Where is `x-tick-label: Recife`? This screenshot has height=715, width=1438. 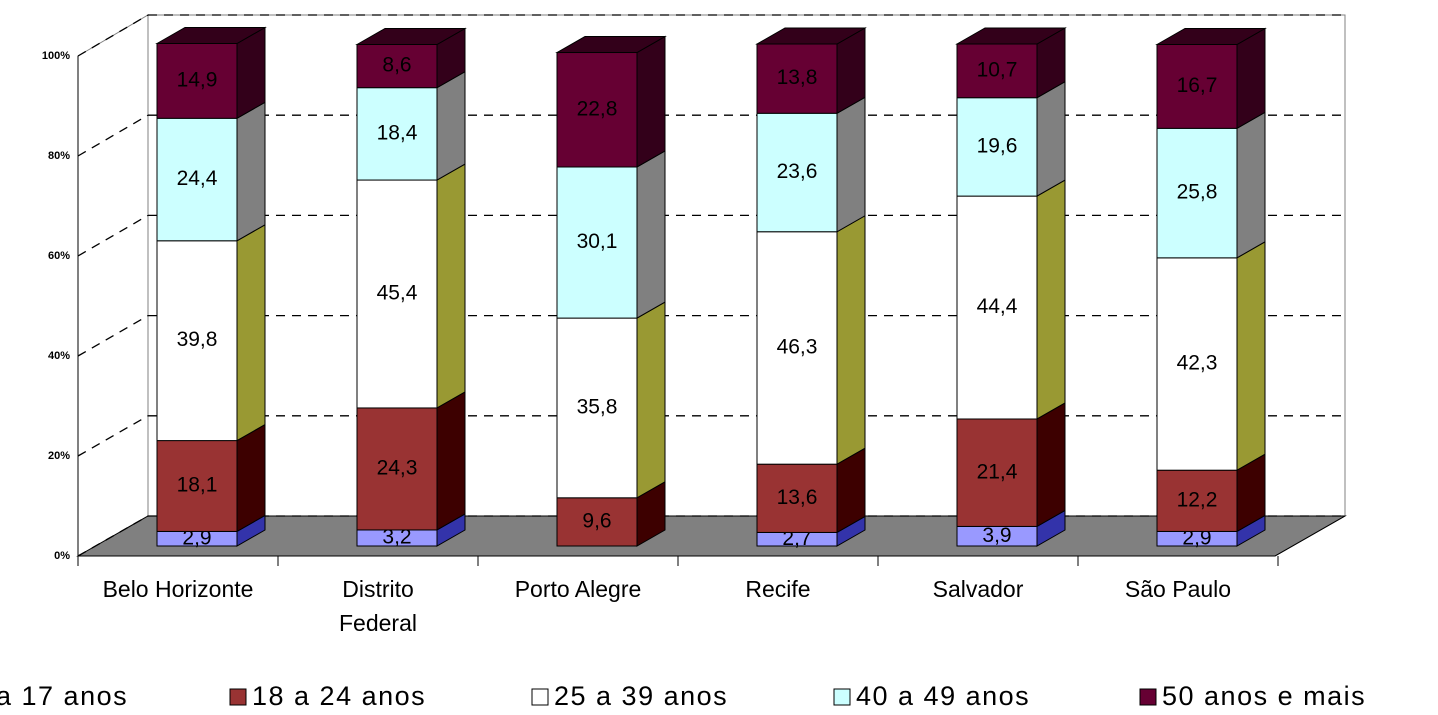
x-tick-label: Recife is located at coordinates (778, 589).